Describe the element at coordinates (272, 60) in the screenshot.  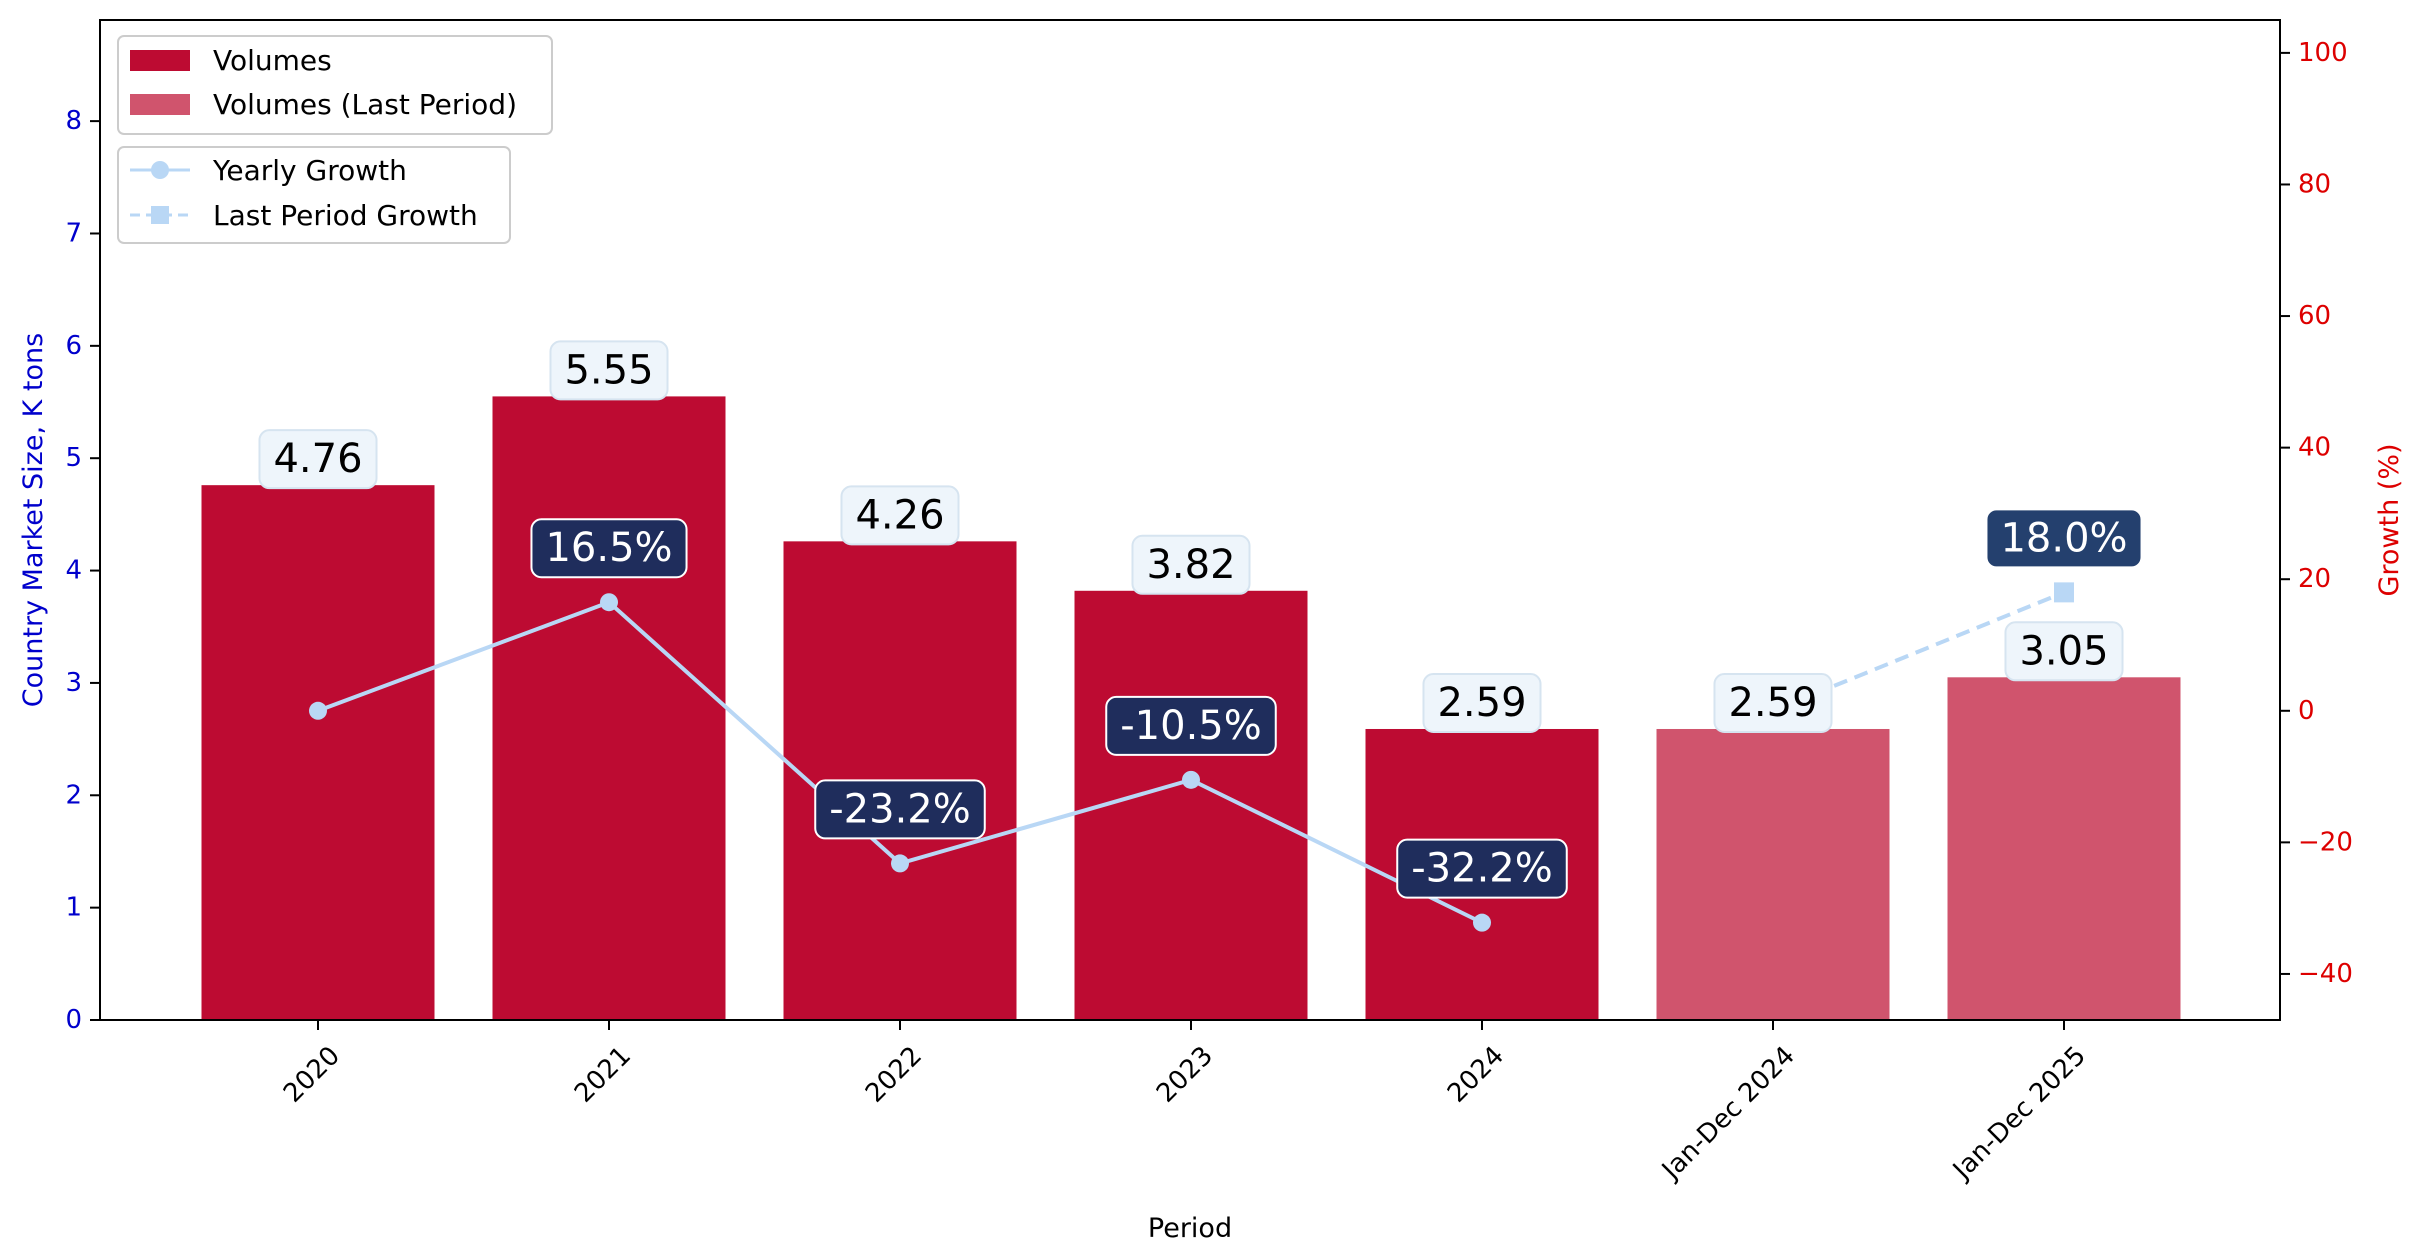
I see `legend-label-volumes: Volumes` at that location.